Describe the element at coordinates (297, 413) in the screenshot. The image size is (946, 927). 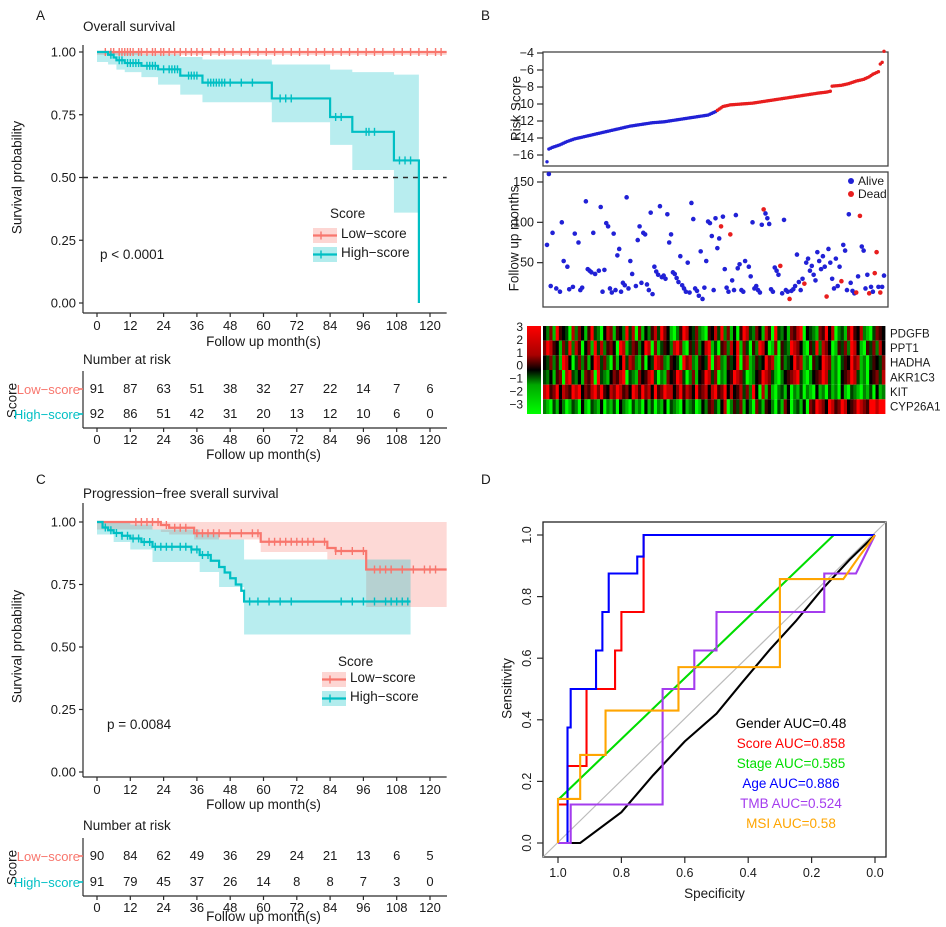
I see `risk-count: 13` at that location.